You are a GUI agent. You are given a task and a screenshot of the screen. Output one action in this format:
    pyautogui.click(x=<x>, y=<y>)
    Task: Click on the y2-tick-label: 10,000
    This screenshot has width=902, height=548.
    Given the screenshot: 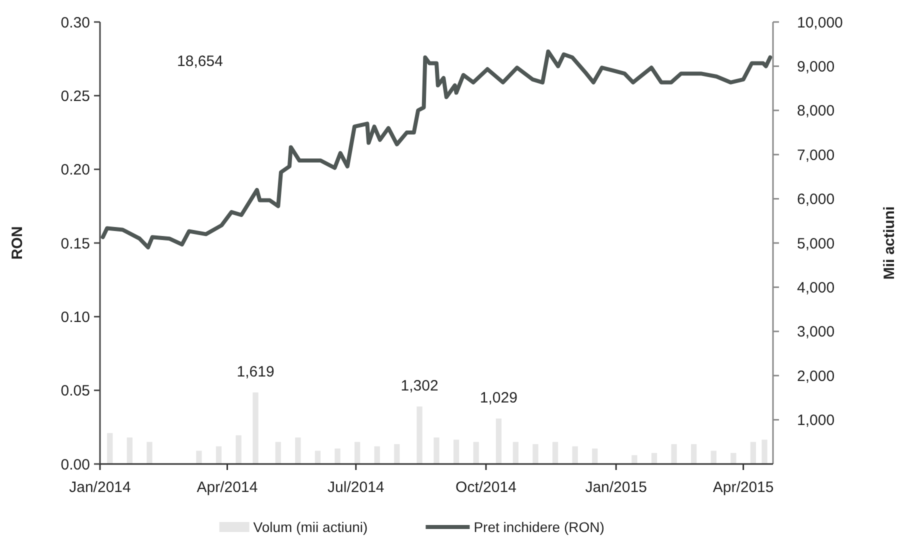 What is the action you would take?
    pyautogui.click(x=820, y=23)
    